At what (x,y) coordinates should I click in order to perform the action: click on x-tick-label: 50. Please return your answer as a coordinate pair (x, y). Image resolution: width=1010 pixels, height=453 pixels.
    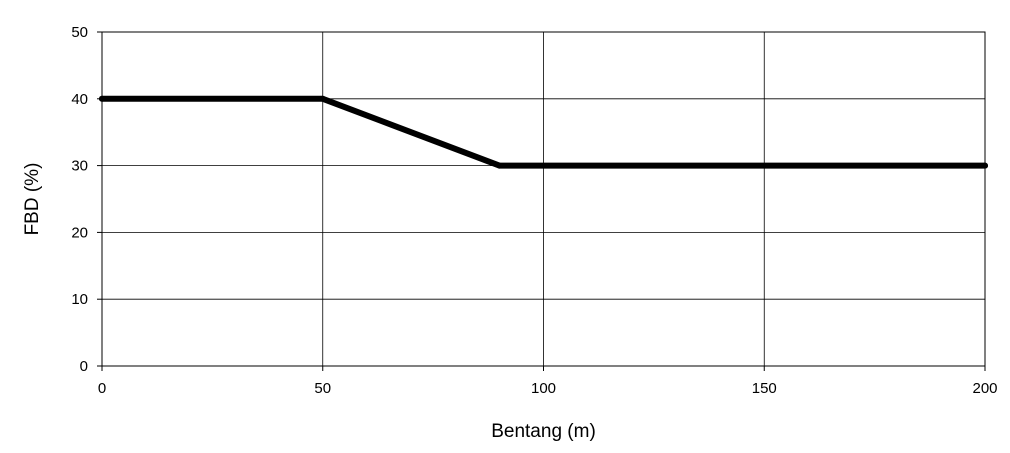
    Looking at the image, I should click on (322, 388).